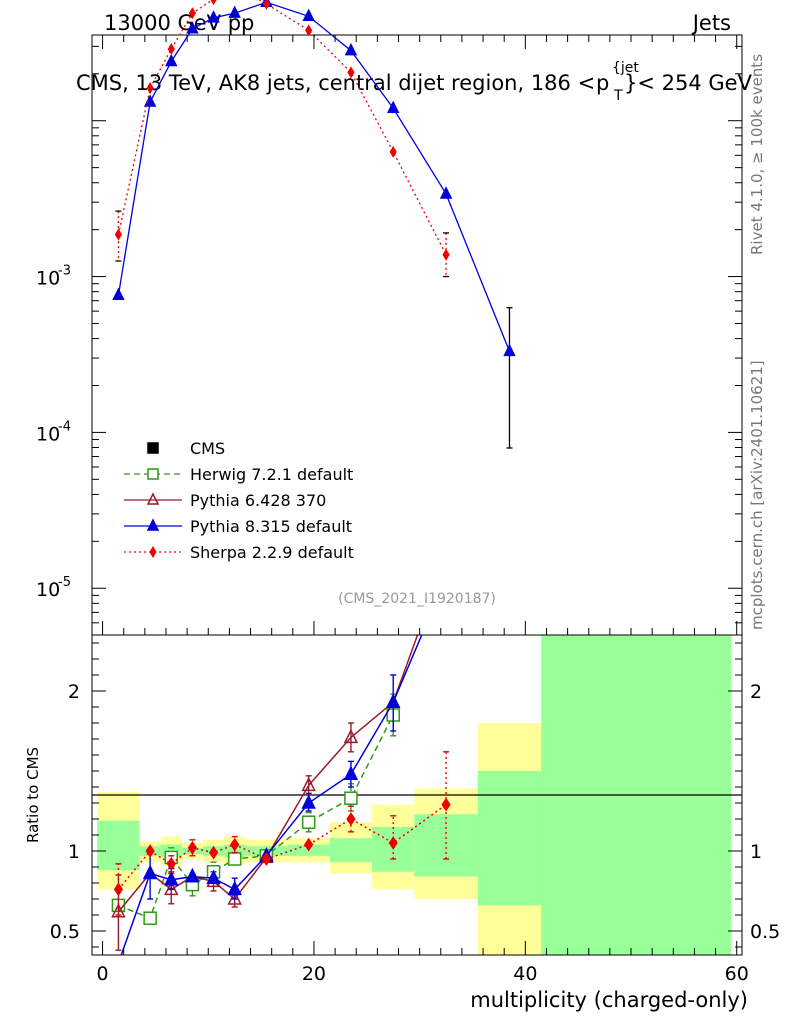 The image size is (786, 1024). I want to click on ratio-y-tick-label-right: 2, so click(756, 692).